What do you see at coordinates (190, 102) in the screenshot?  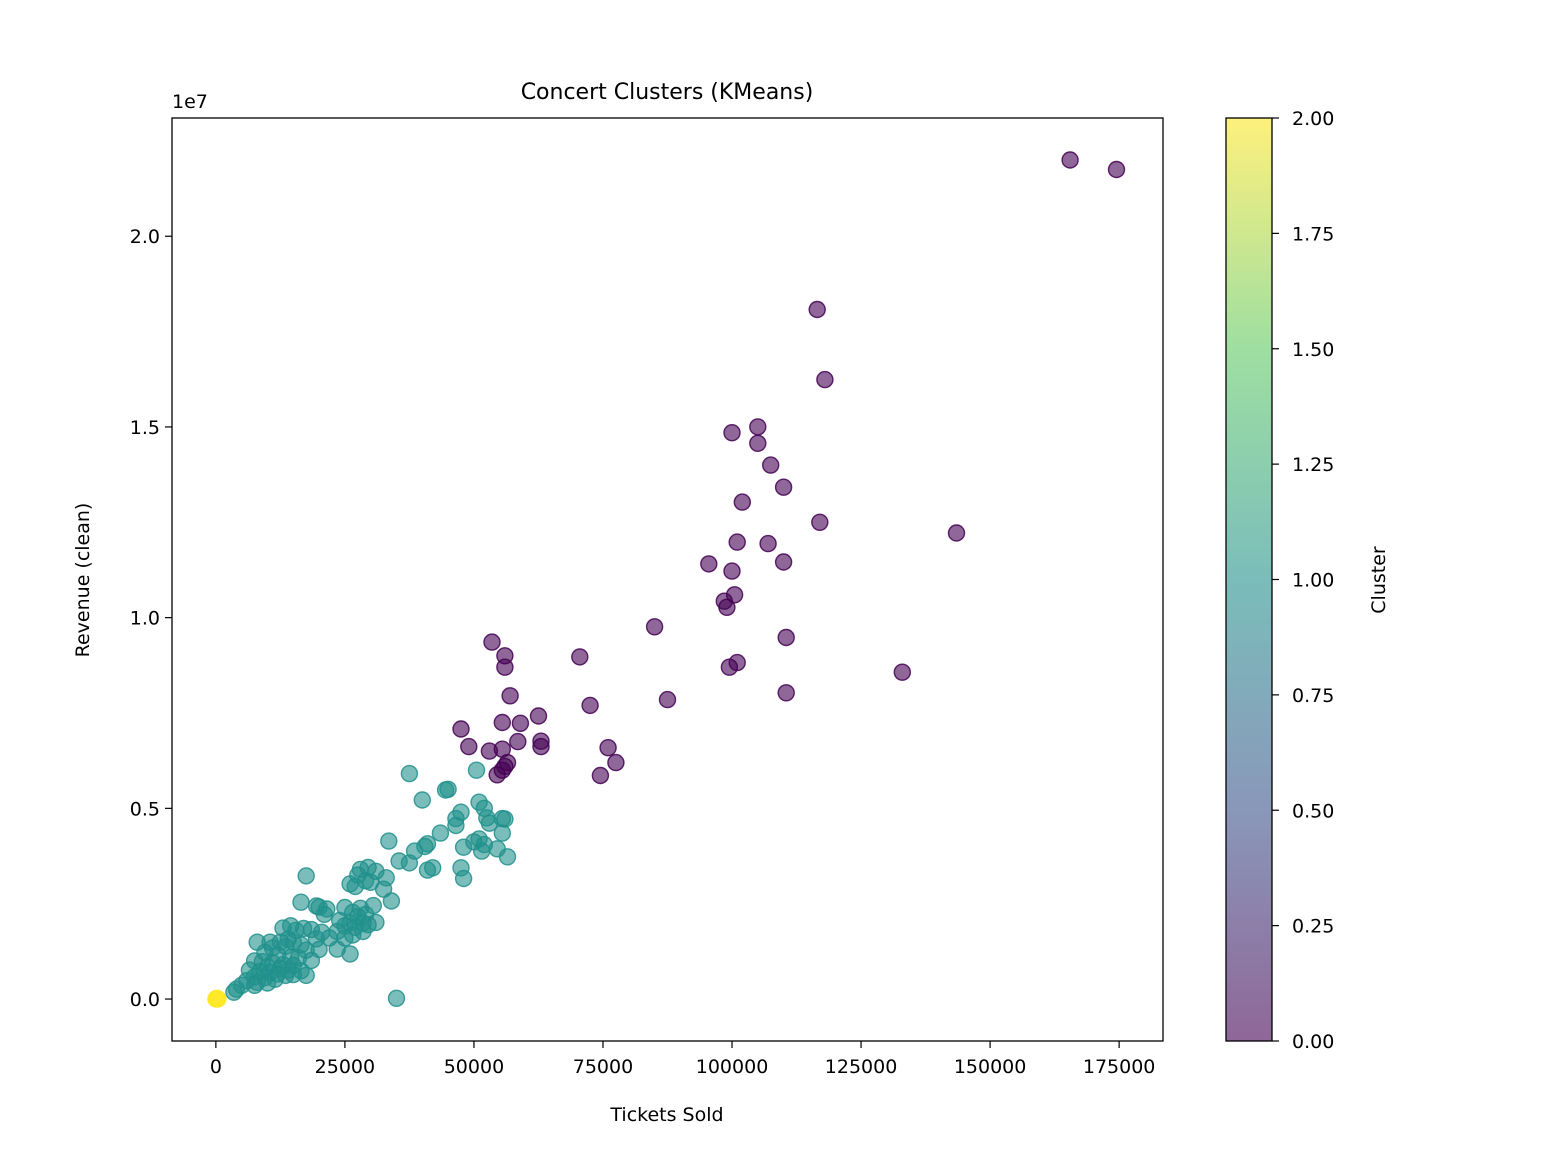 I see `y-offset-label: 1e7` at bounding box center [190, 102].